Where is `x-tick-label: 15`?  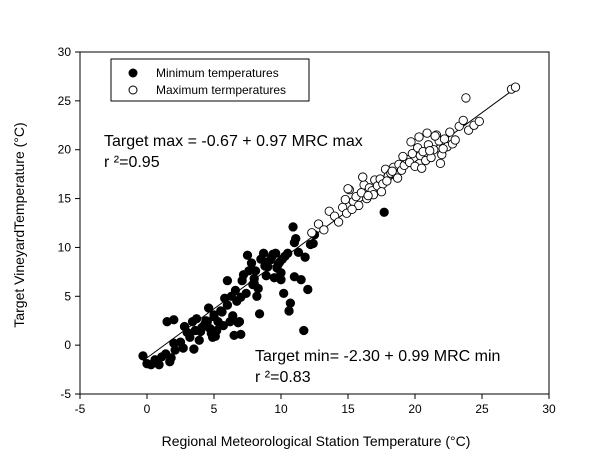 x-tick-label: 15 is located at coordinates (348, 409).